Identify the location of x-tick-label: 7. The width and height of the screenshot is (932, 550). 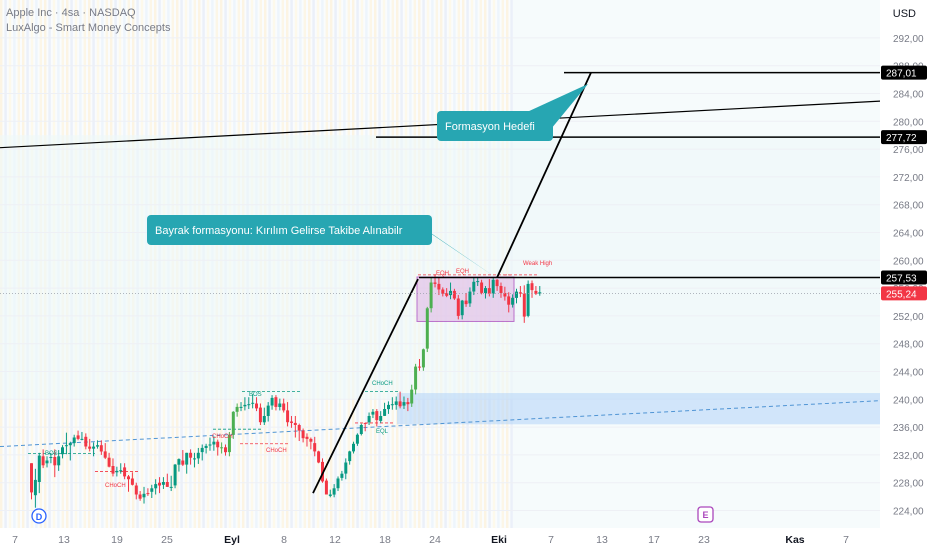
(846, 540).